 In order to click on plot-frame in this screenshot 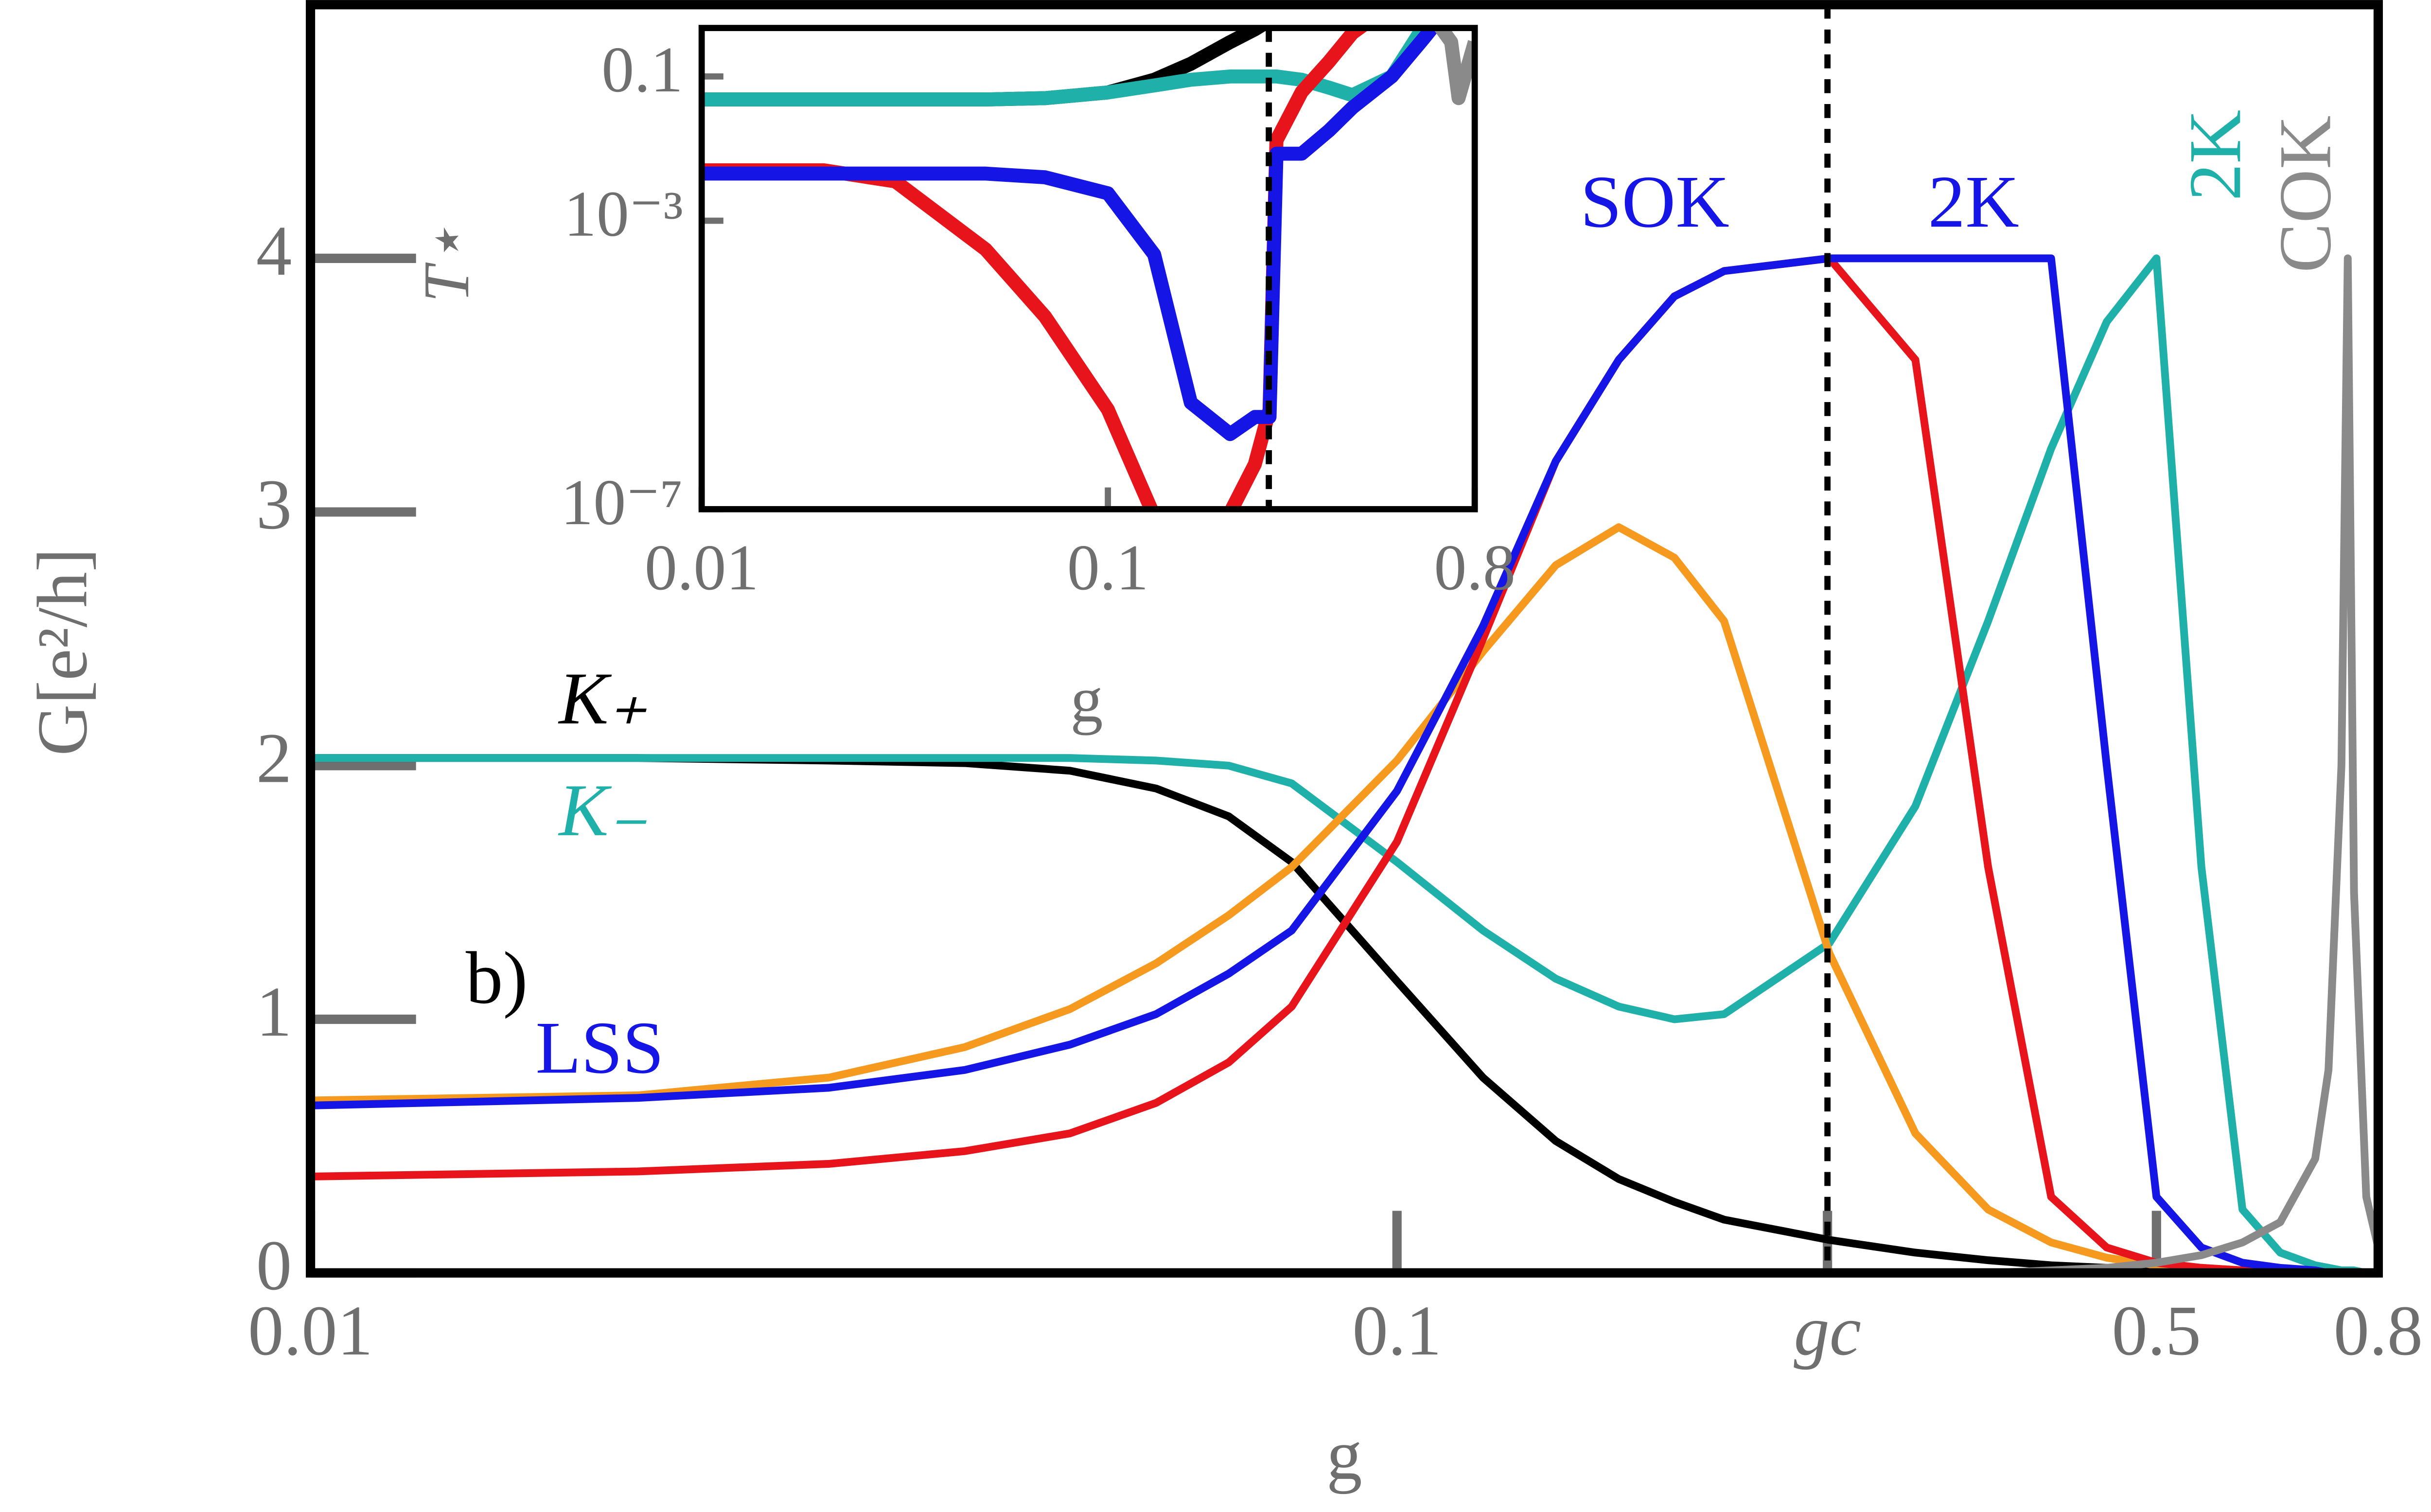, I will do `click(1088, 268)`.